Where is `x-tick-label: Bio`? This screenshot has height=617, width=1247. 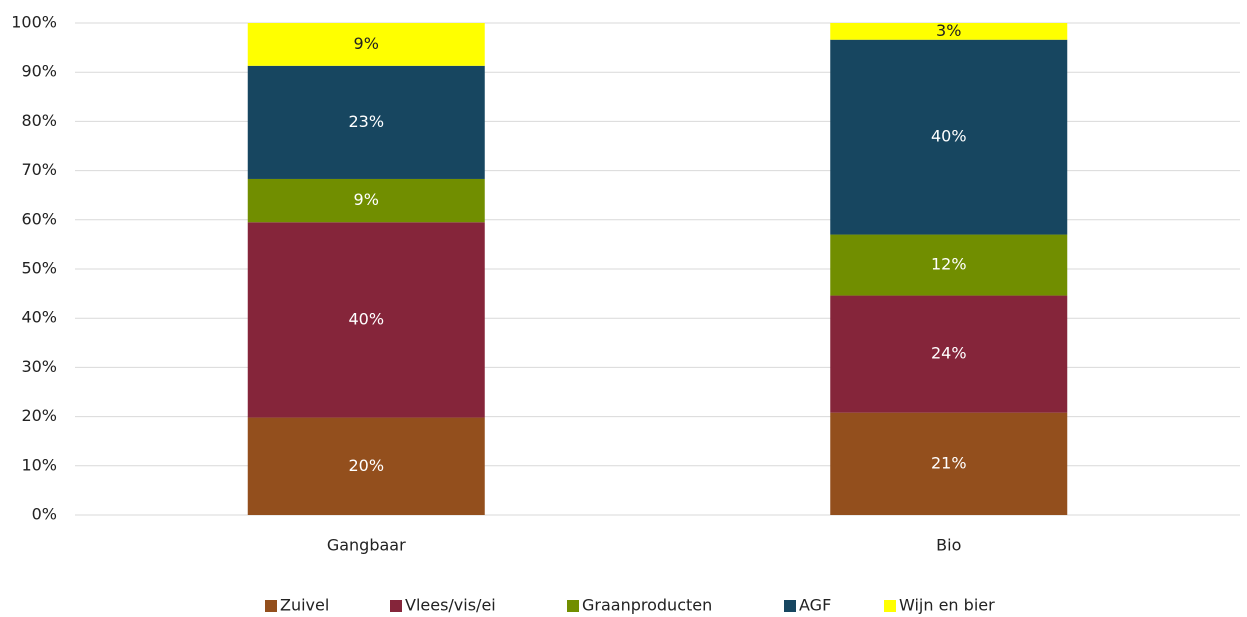
x-tick-label: Bio is located at coordinates (948, 545).